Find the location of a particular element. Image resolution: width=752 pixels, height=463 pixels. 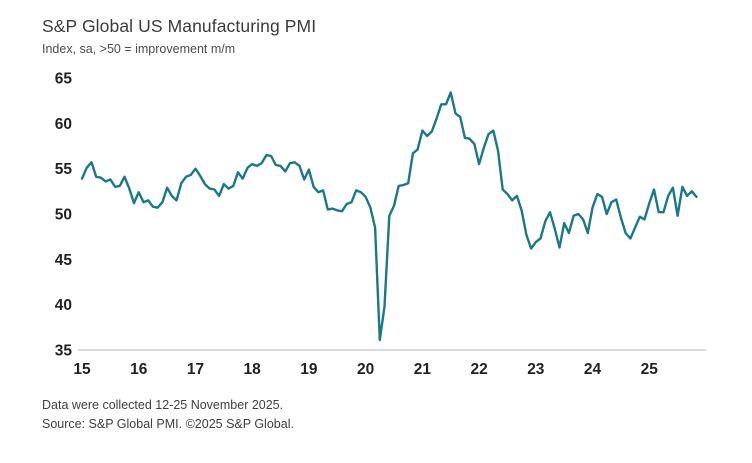

x-tick-label: 18 is located at coordinates (253, 369).